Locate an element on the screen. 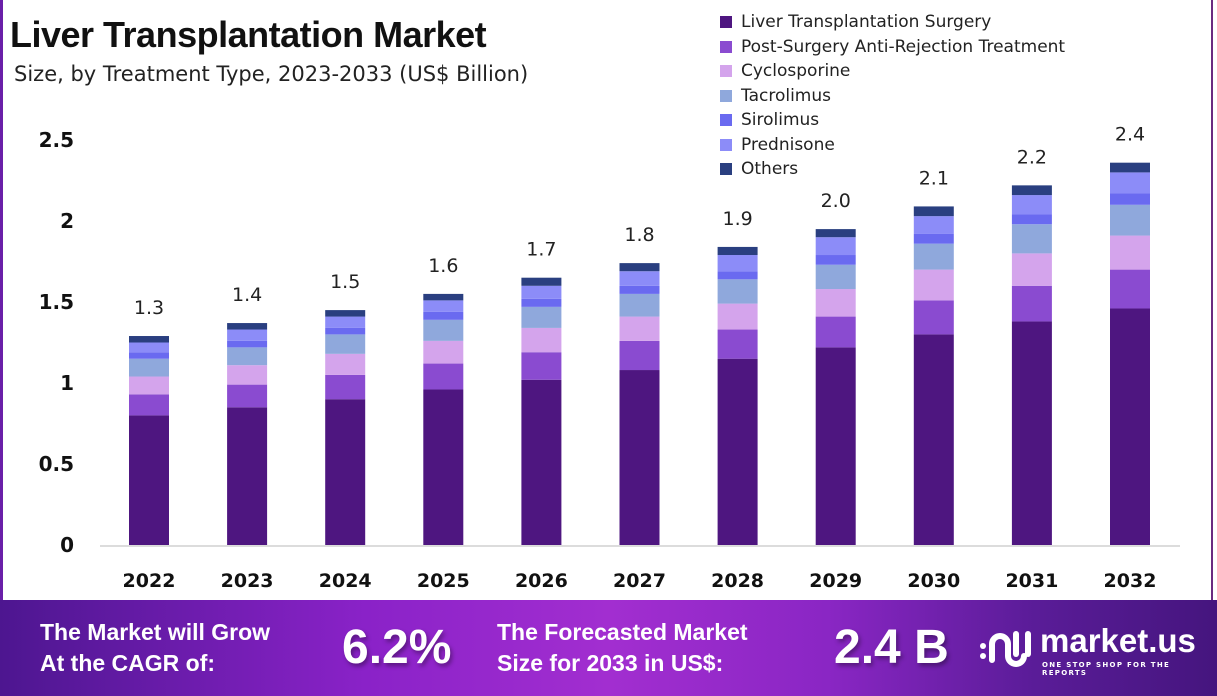 The height and width of the screenshot is (696, 1217). legend-item: Others is located at coordinates (892, 169).